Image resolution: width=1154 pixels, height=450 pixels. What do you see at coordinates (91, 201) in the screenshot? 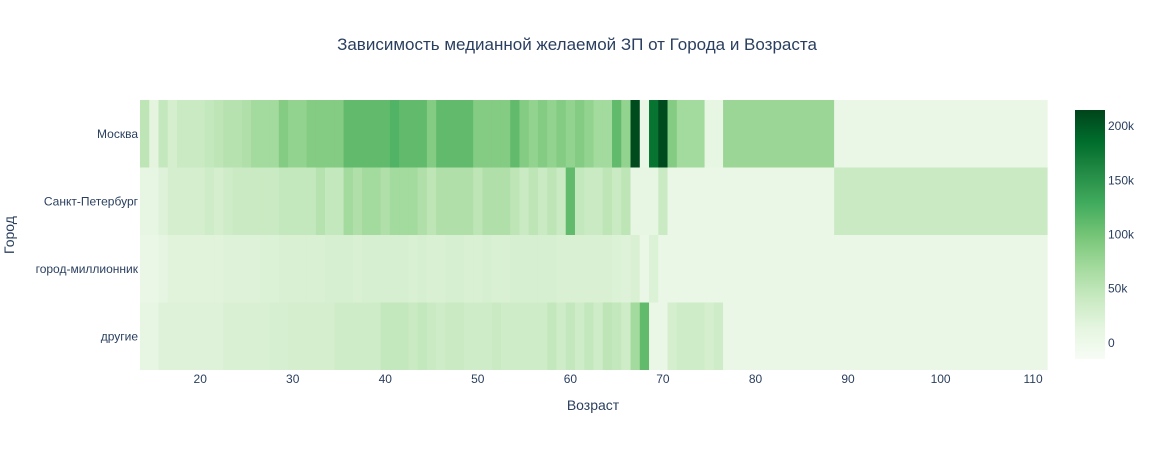
I see `y-tick-label: Санкт-Петербург` at bounding box center [91, 201].